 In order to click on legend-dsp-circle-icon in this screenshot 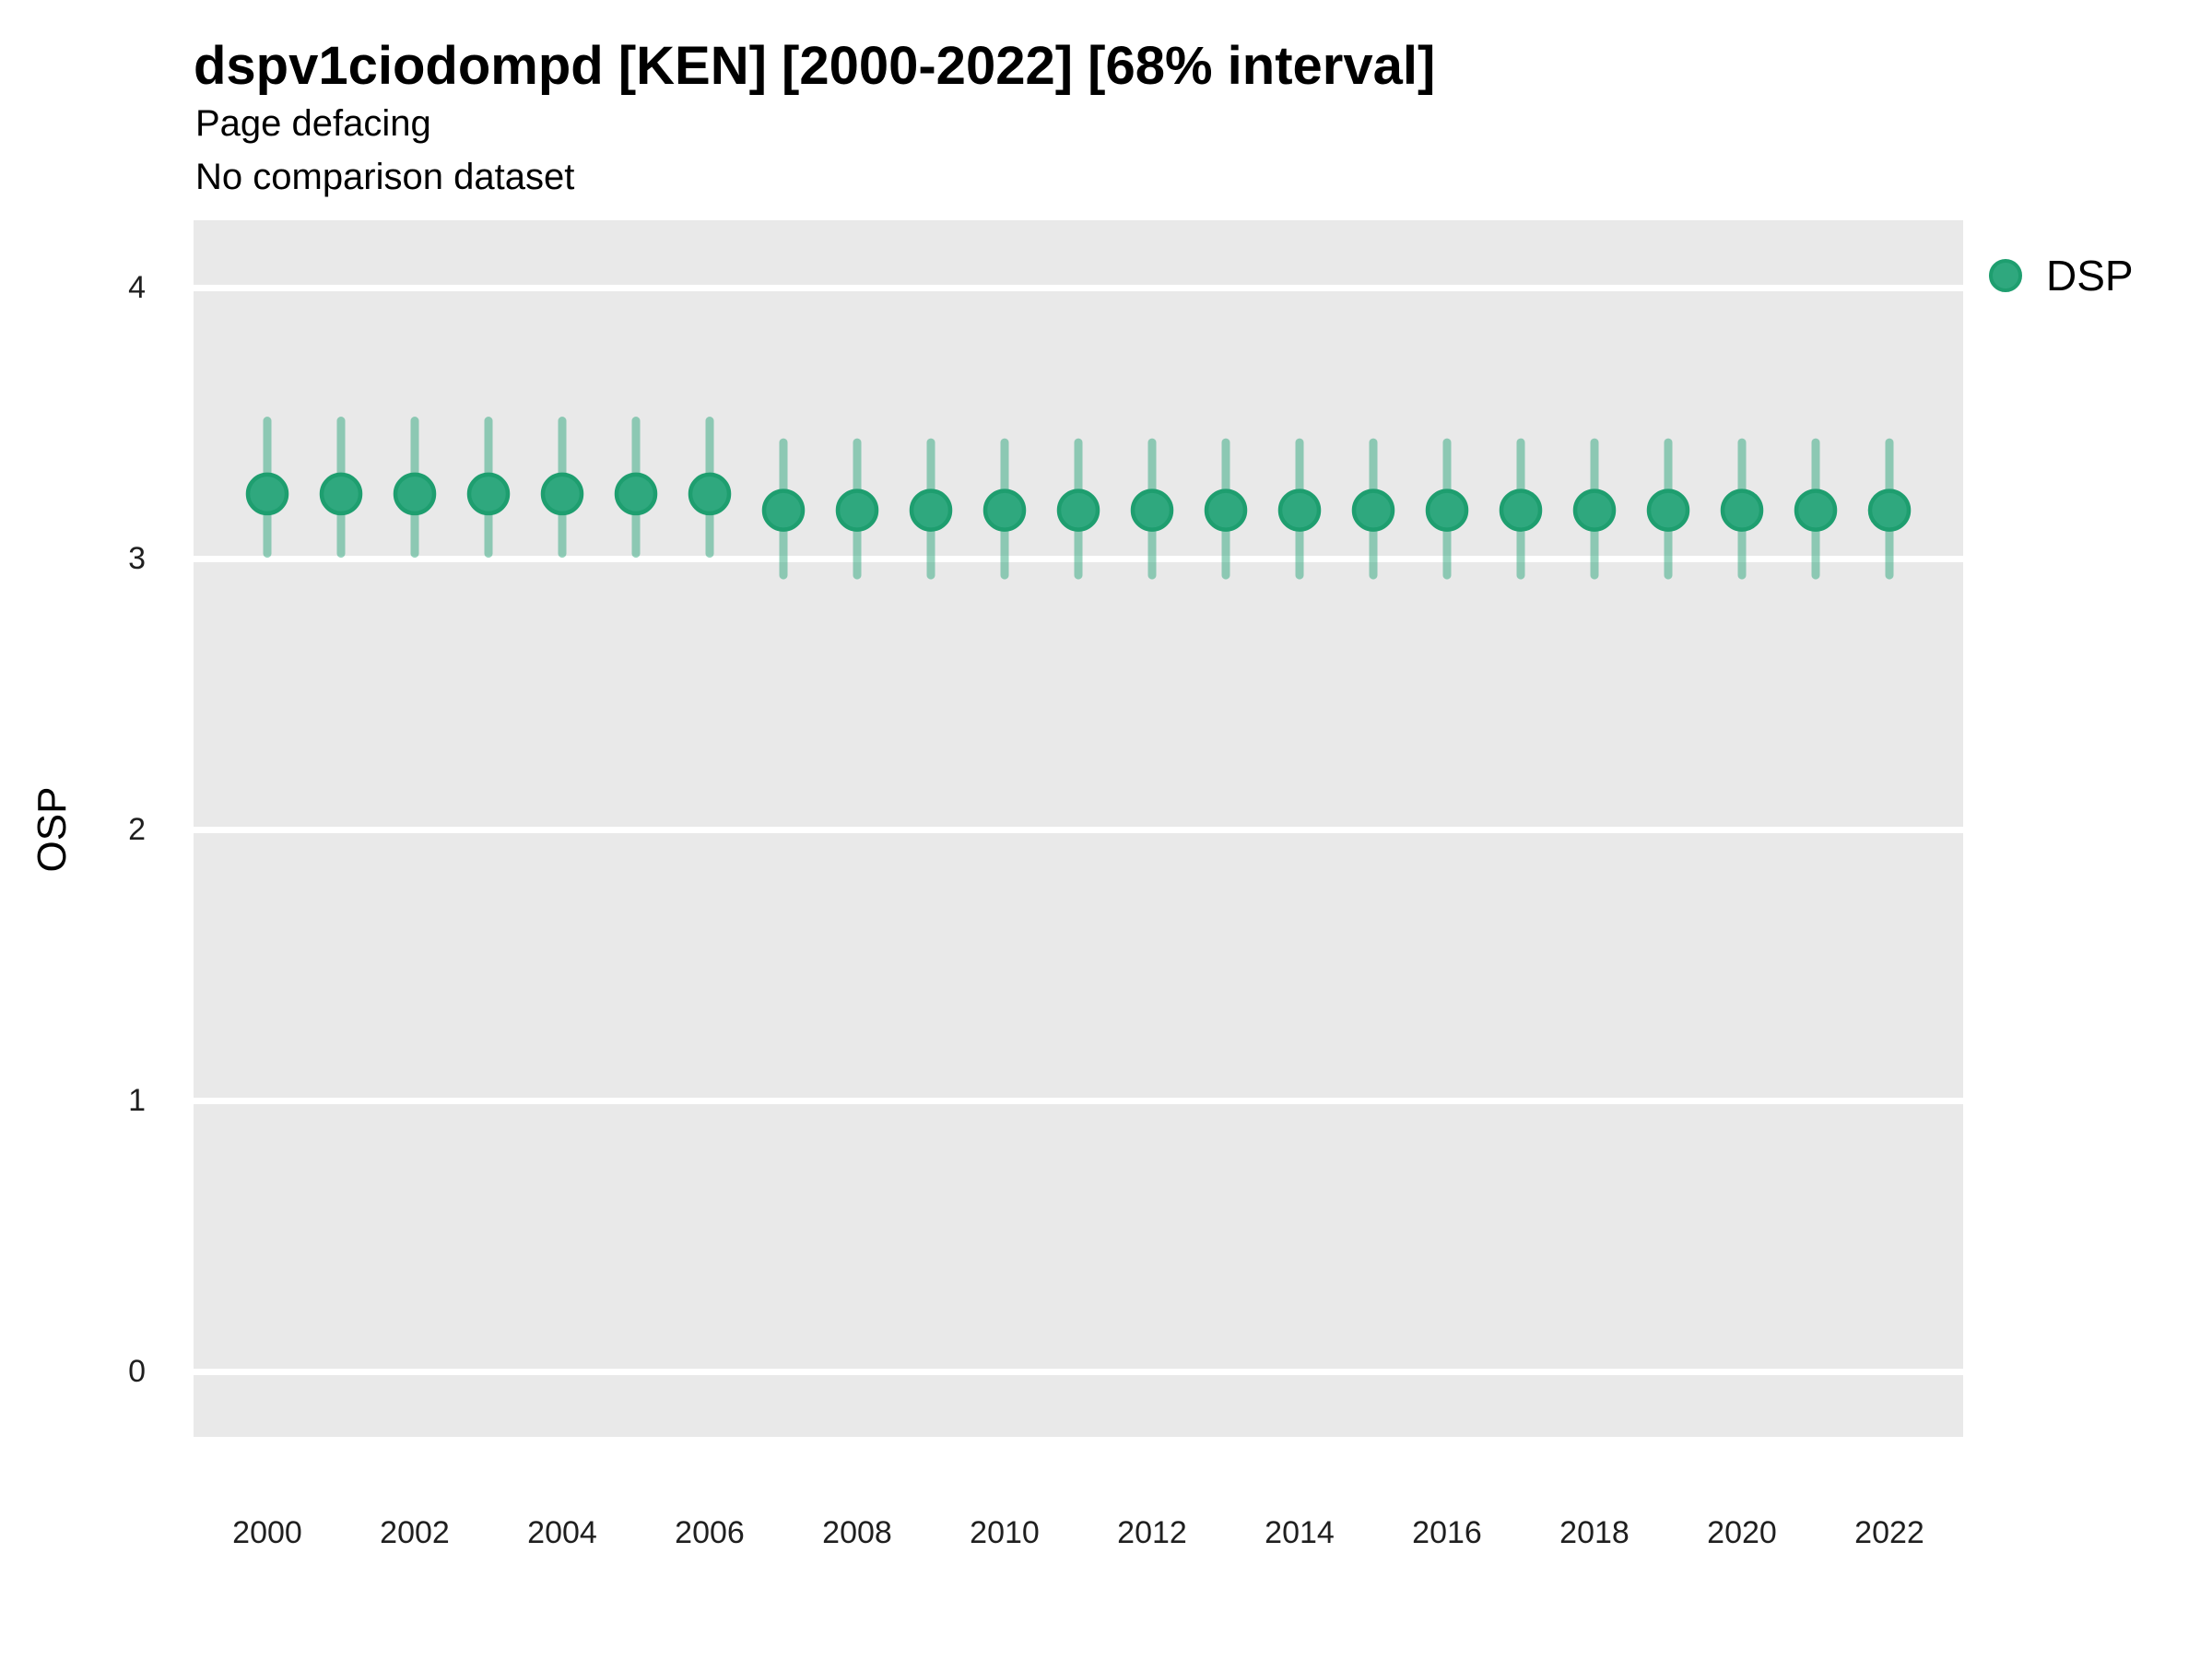, I will do `click(2005, 275)`.